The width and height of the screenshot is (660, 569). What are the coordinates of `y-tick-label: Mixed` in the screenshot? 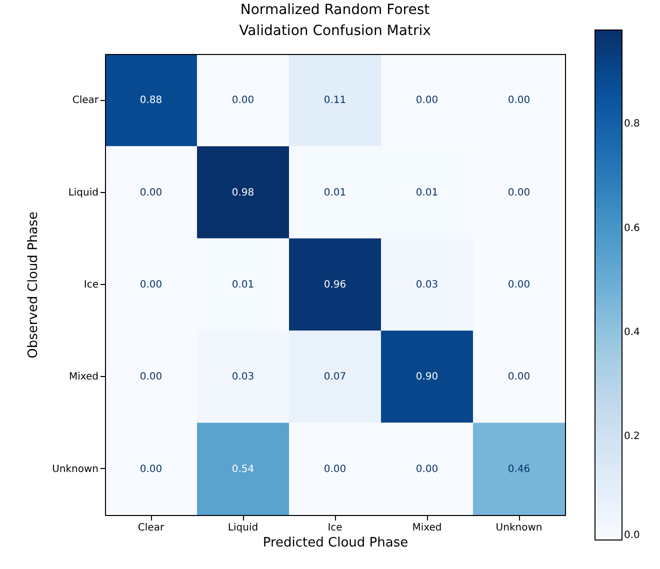 It's located at (83, 377).